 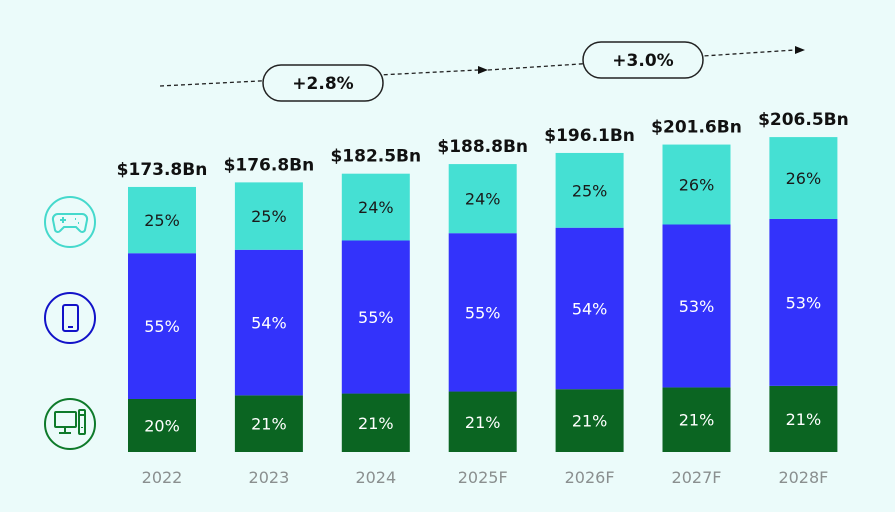 What do you see at coordinates (375, 157) in the screenshot?
I see `total-label: $182.5Bn` at bounding box center [375, 157].